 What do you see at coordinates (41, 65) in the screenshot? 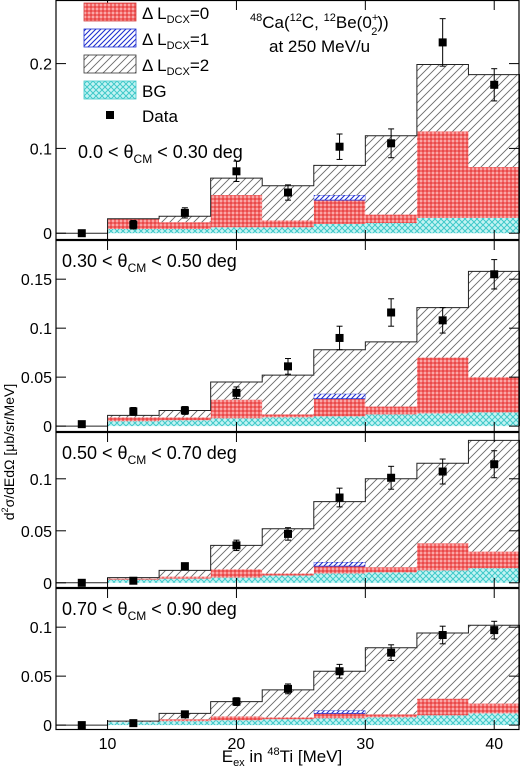
I see `y-tick-label: 0.2` at bounding box center [41, 65].